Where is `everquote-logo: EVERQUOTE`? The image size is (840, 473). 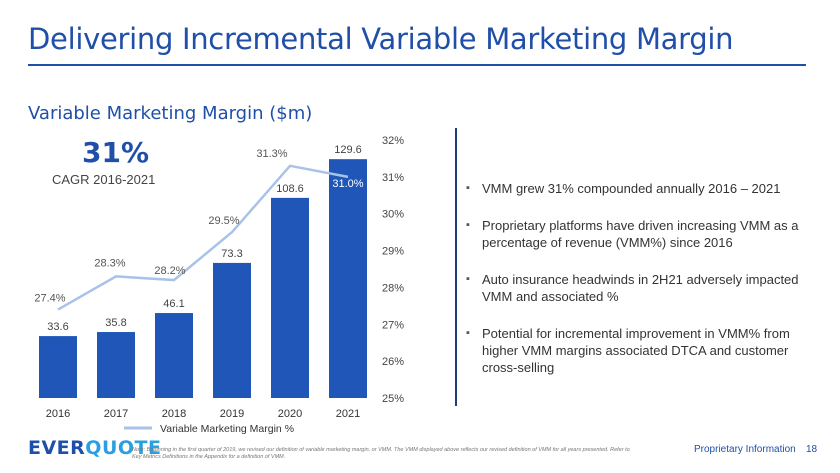
everquote-logo: EVERQUOTE is located at coordinates (95, 448).